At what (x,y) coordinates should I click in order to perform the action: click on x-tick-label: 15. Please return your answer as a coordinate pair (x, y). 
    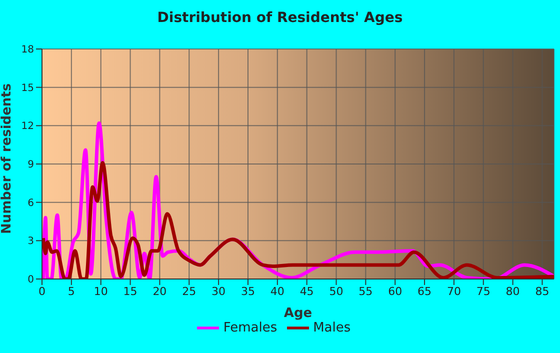
    Looking at the image, I should click on (130, 291).